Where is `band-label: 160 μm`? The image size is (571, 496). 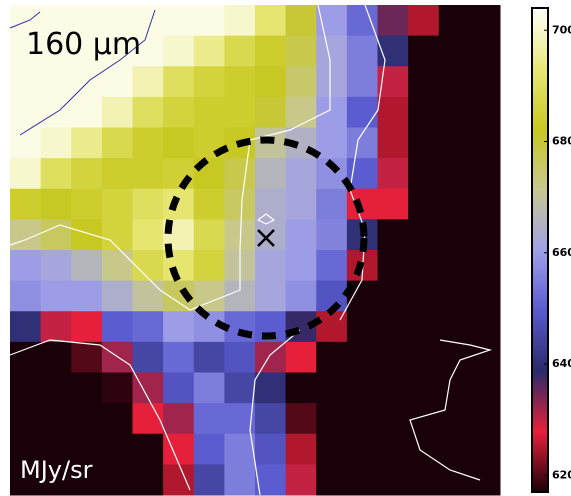
band-label: 160 μm is located at coordinates (83, 44).